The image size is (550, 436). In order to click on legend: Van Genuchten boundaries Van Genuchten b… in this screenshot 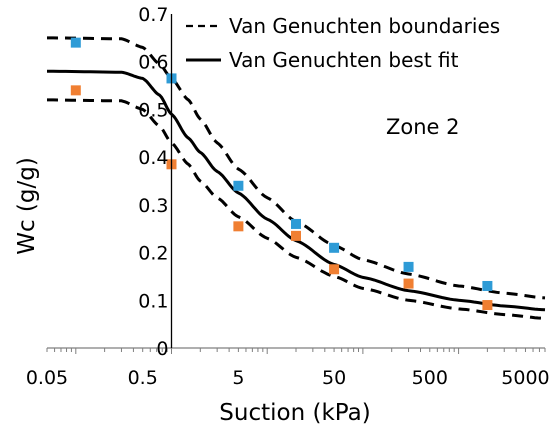, I will do `click(343, 43)`.